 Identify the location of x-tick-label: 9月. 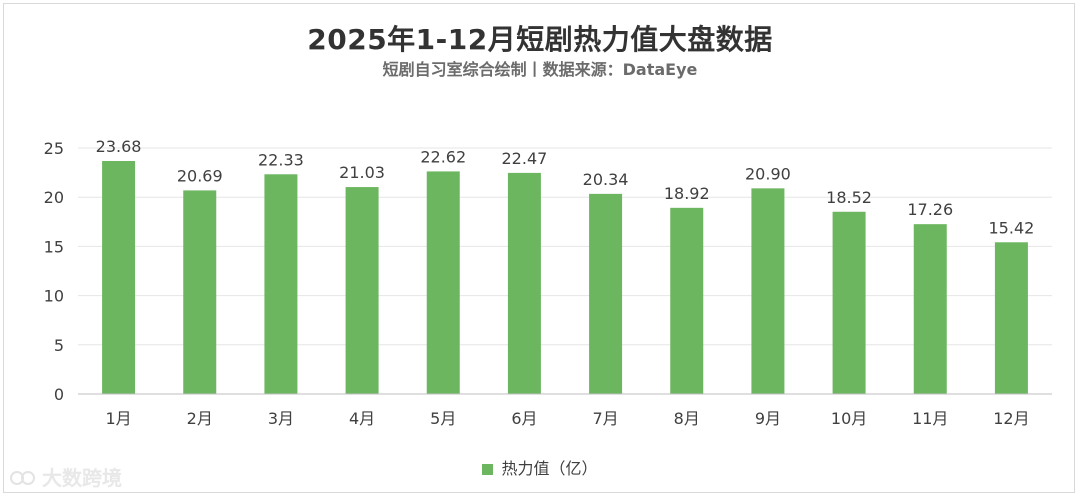
(768, 418).